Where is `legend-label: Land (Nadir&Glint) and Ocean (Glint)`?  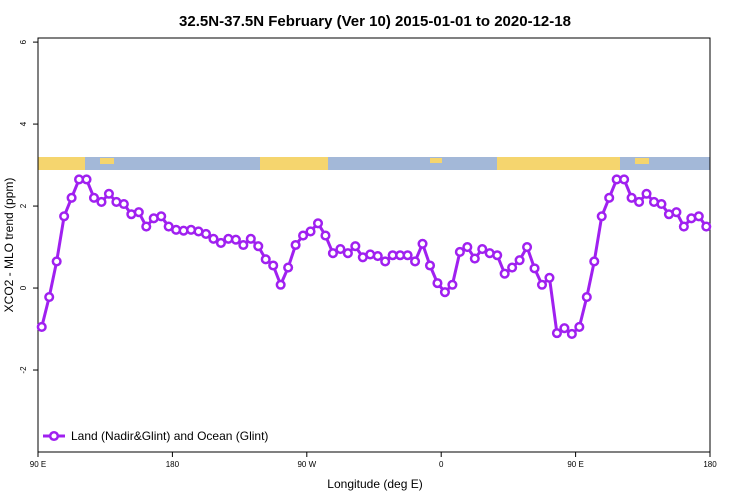
legend-label: Land (Nadir&Glint) and Ocean (Glint) is located at coordinates (169, 436).